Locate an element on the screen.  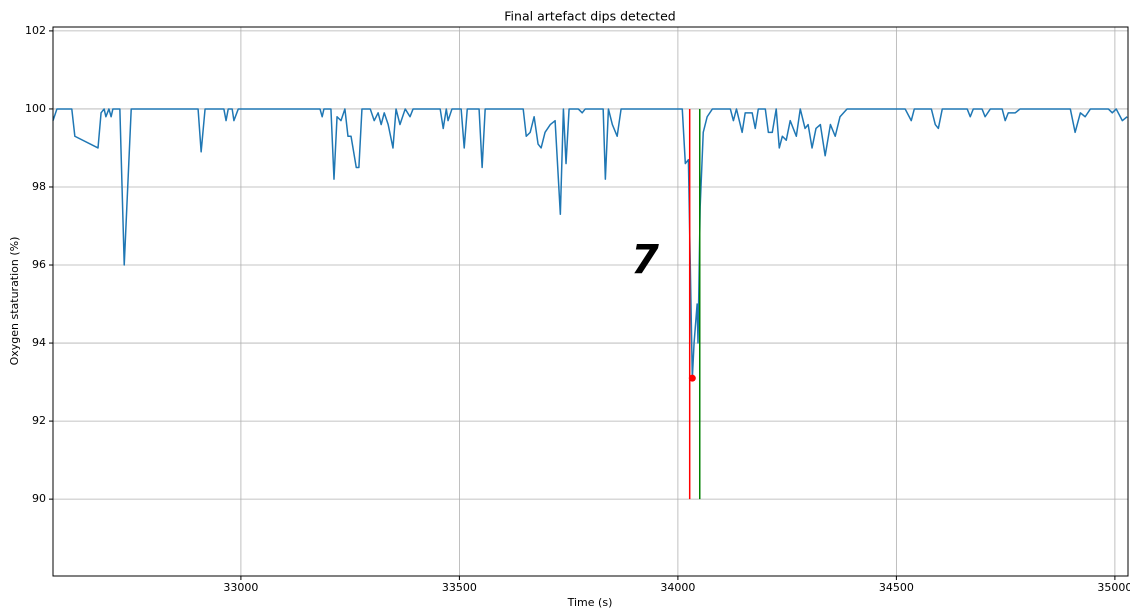
chart-title: Final artefact dips detected is located at coordinates (589, 16).